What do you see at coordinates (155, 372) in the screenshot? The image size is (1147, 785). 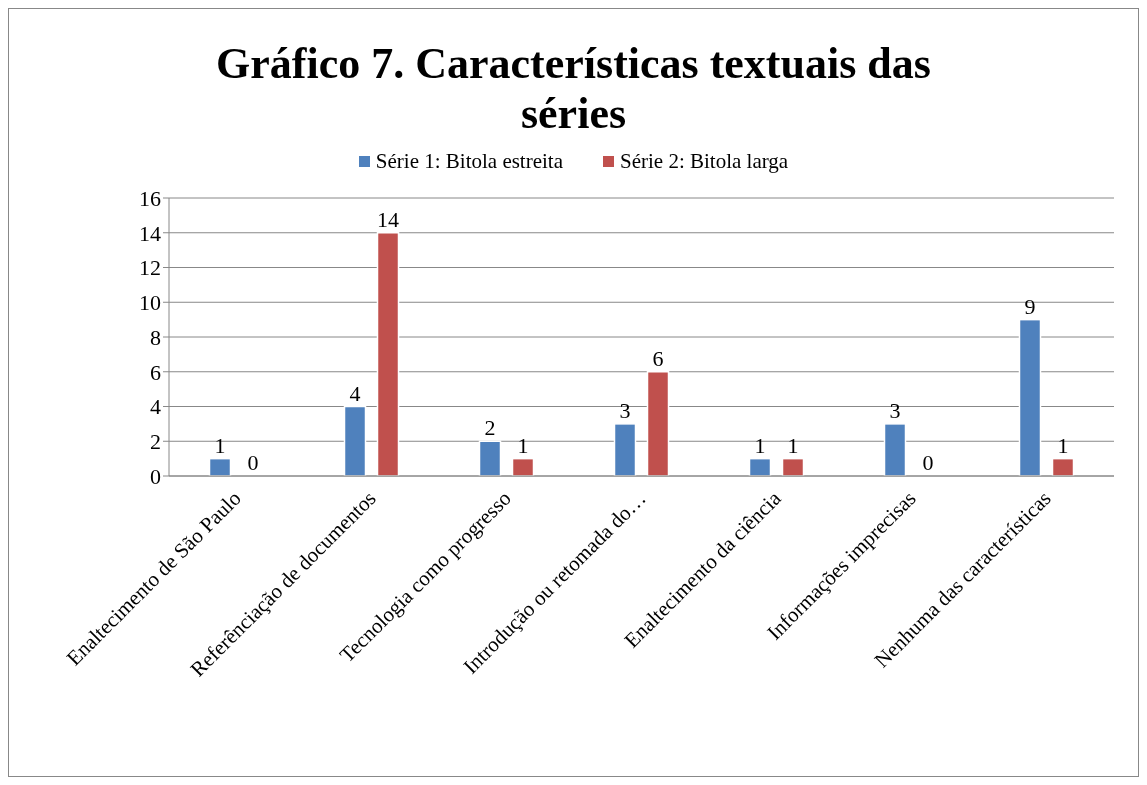 I see `y-tick-label: 6` at bounding box center [155, 372].